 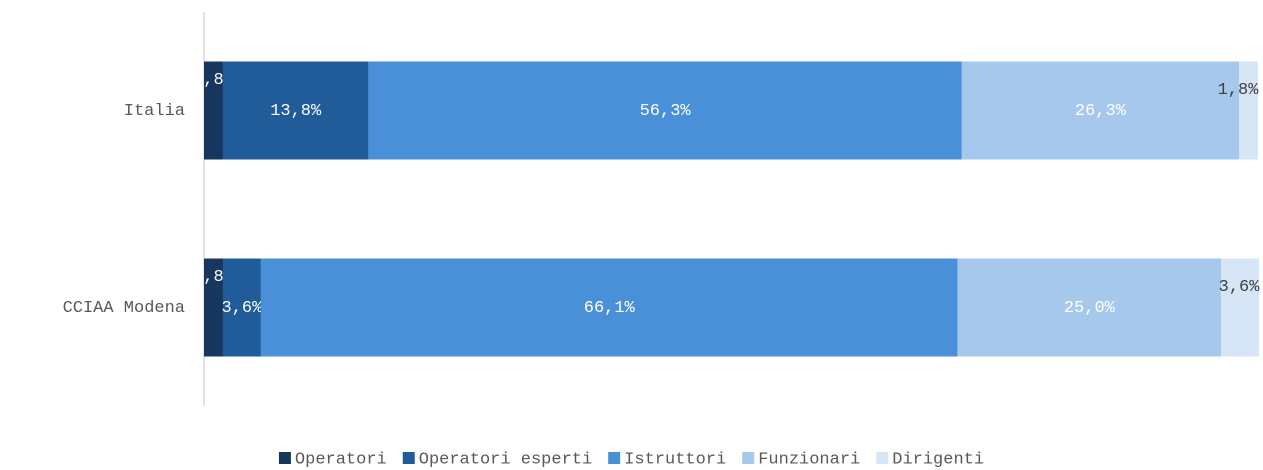 What do you see at coordinates (124, 308) in the screenshot?
I see `y-tick-label: CCIAA Modena` at bounding box center [124, 308].